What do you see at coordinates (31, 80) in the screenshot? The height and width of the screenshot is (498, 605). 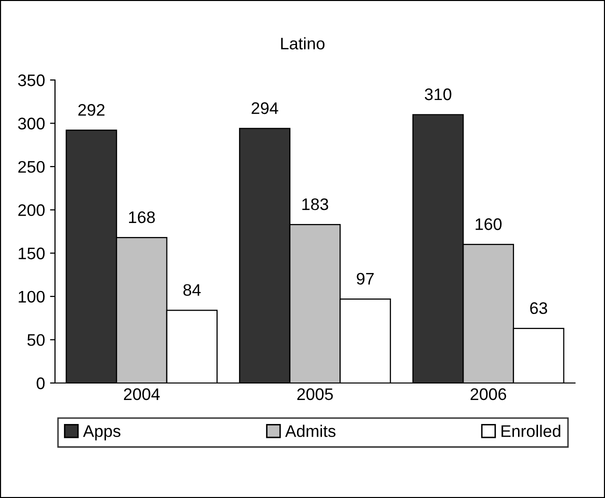 I see `y-tick-label: 350` at bounding box center [31, 80].